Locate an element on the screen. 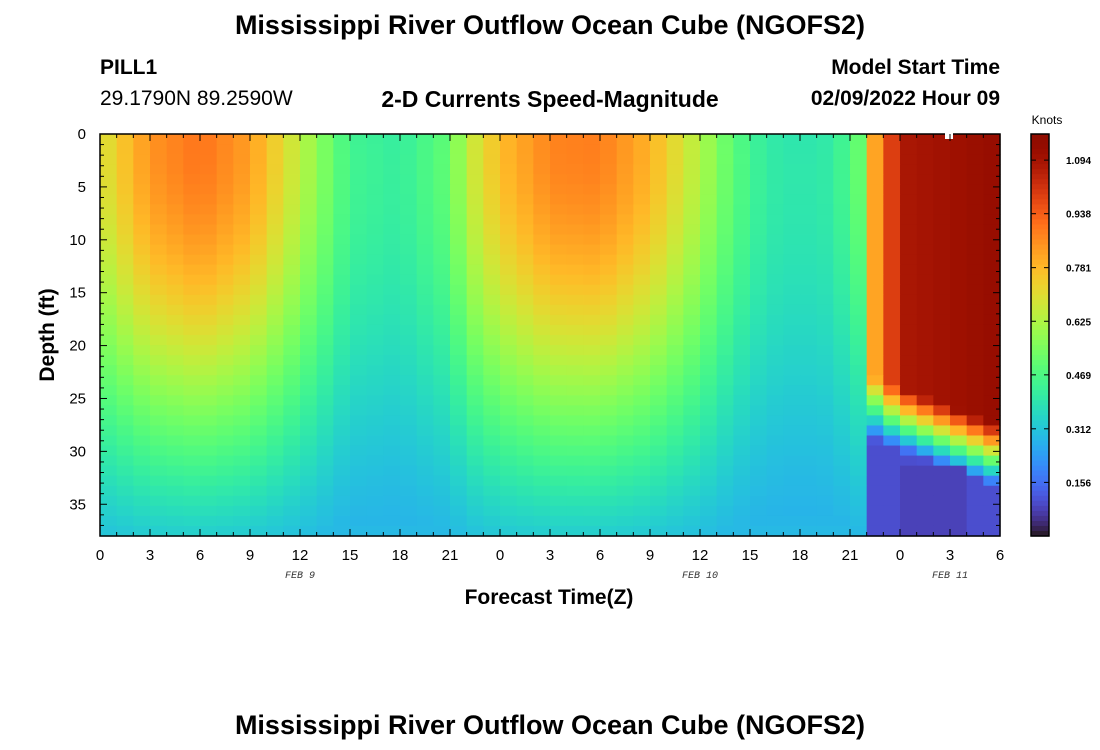 The height and width of the screenshot is (750, 1100). x-tick-label: 6 is located at coordinates (1000, 555).